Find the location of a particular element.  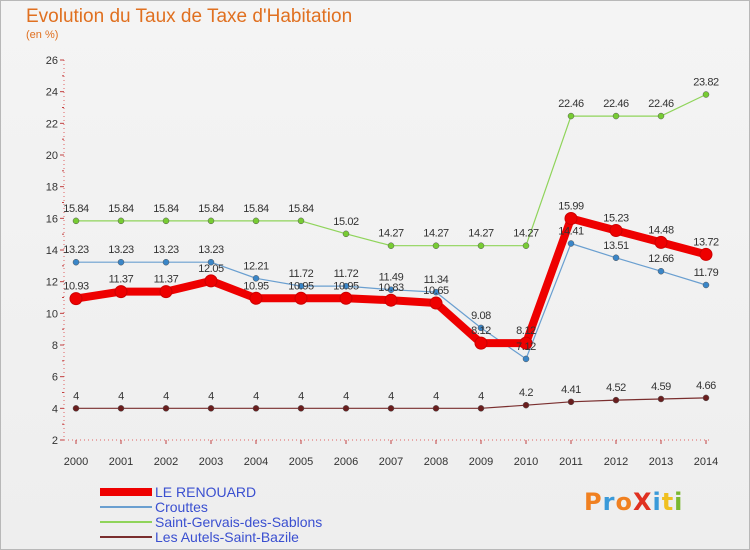

data-label: 14.27 is located at coordinates (526, 234).